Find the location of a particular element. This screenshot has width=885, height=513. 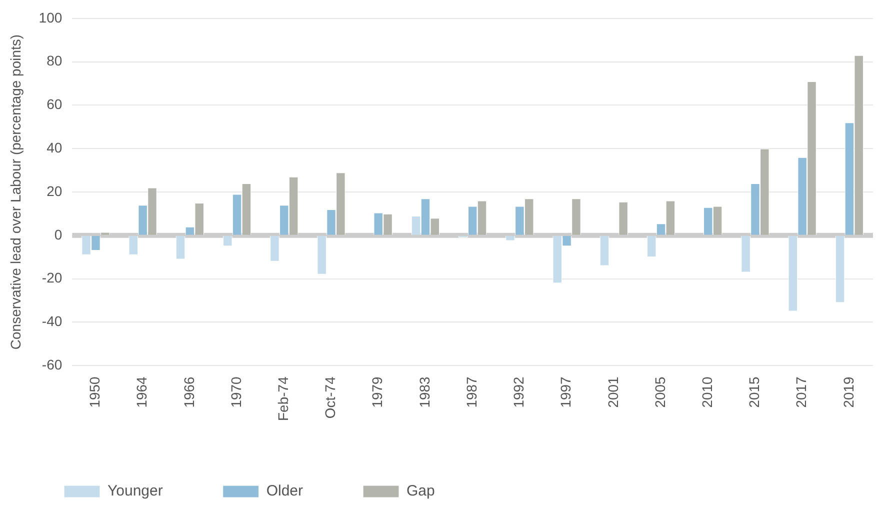

y-tick-label: 60 is located at coordinates (54, 104).